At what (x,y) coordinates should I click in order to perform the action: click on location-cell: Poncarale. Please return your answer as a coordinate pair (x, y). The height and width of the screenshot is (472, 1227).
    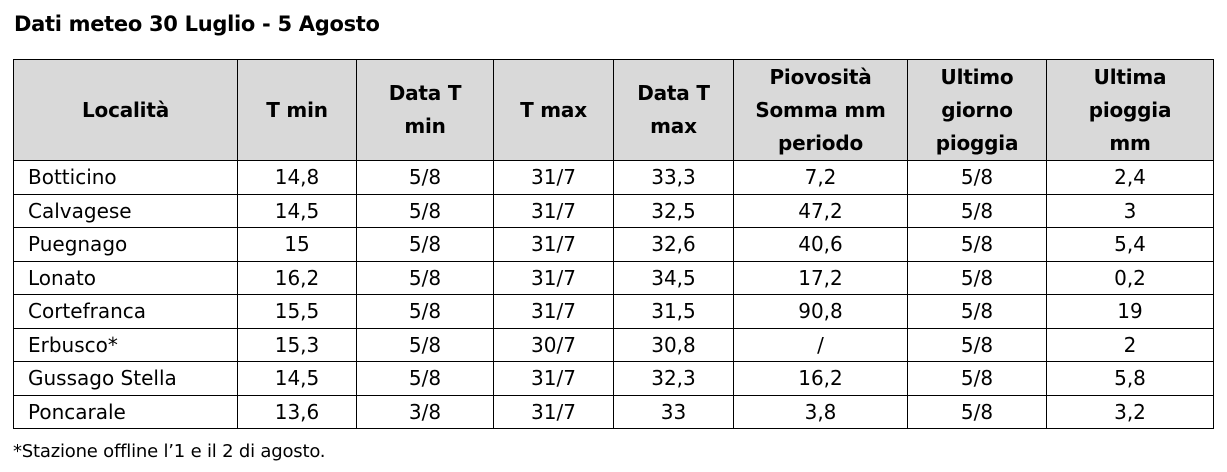
    Looking at the image, I should click on (125, 411).